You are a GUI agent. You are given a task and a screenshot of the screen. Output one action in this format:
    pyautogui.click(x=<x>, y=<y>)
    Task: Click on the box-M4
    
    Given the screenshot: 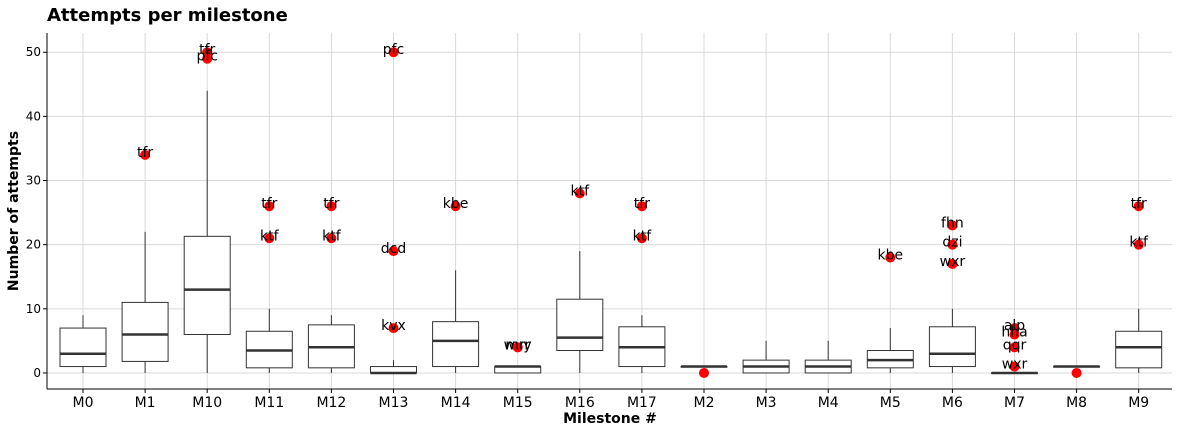 What is the action you would take?
    pyautogui.click(x=828, y=357)
    